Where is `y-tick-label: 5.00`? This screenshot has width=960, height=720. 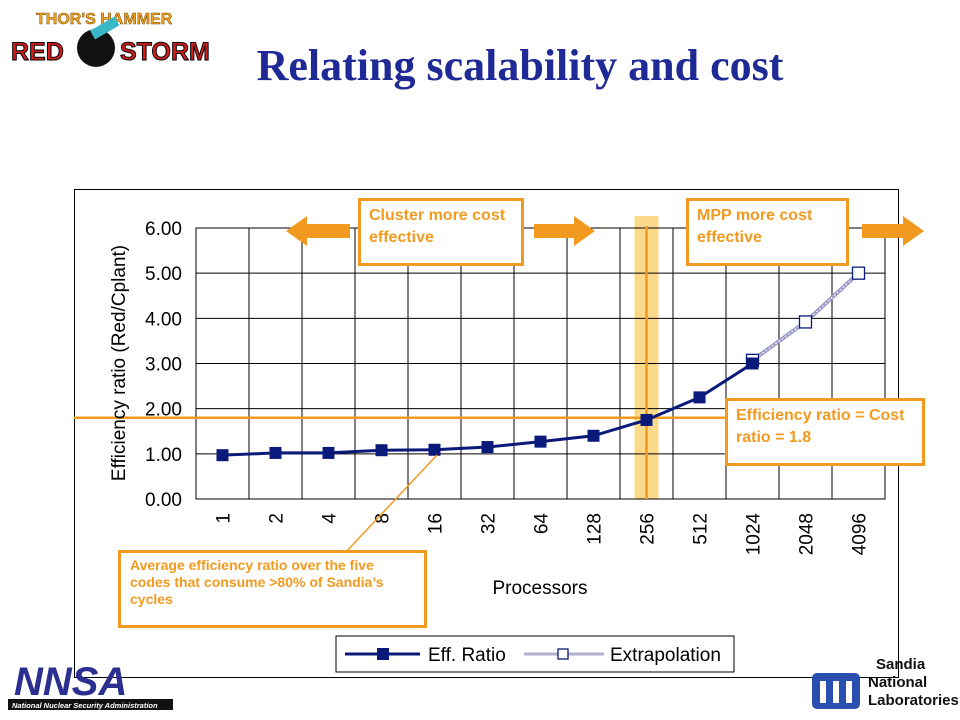 y-tick-label: 5.00 is located at coordinates (163, 274).